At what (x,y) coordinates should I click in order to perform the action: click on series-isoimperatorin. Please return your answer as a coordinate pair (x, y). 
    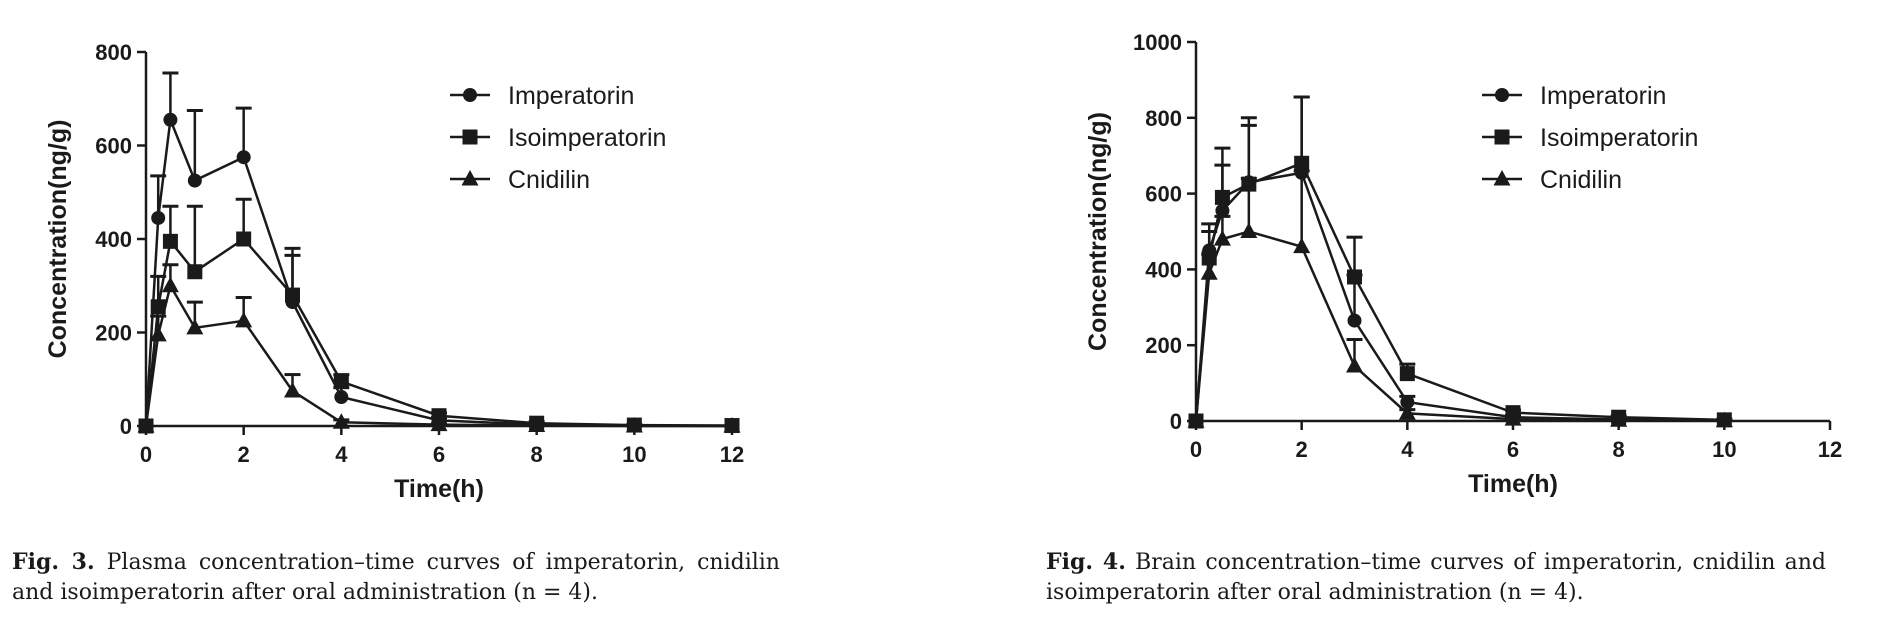
    Looking at the image, I should click on (439, 315).